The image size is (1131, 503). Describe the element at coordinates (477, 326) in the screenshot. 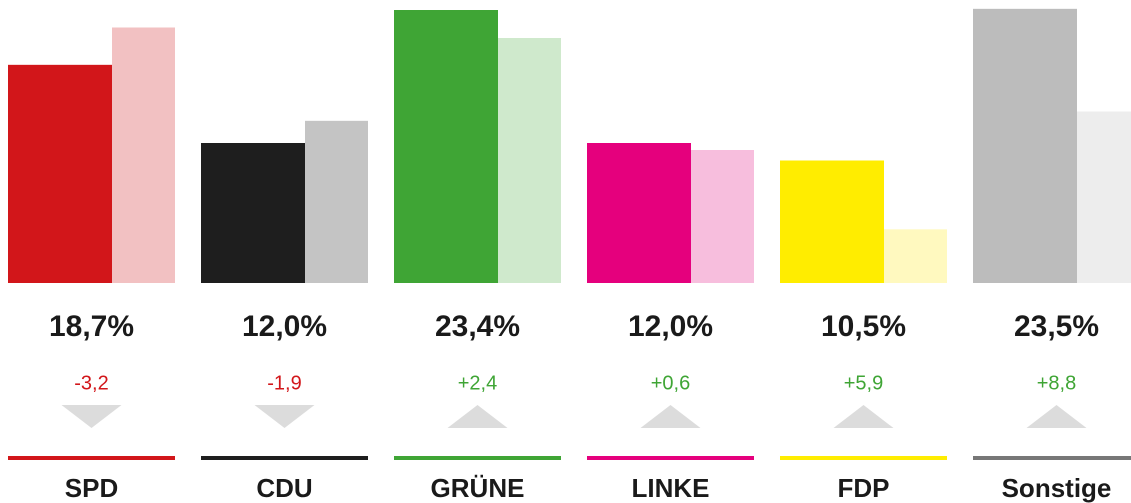

I see `value-label: 23,4%` at that location.